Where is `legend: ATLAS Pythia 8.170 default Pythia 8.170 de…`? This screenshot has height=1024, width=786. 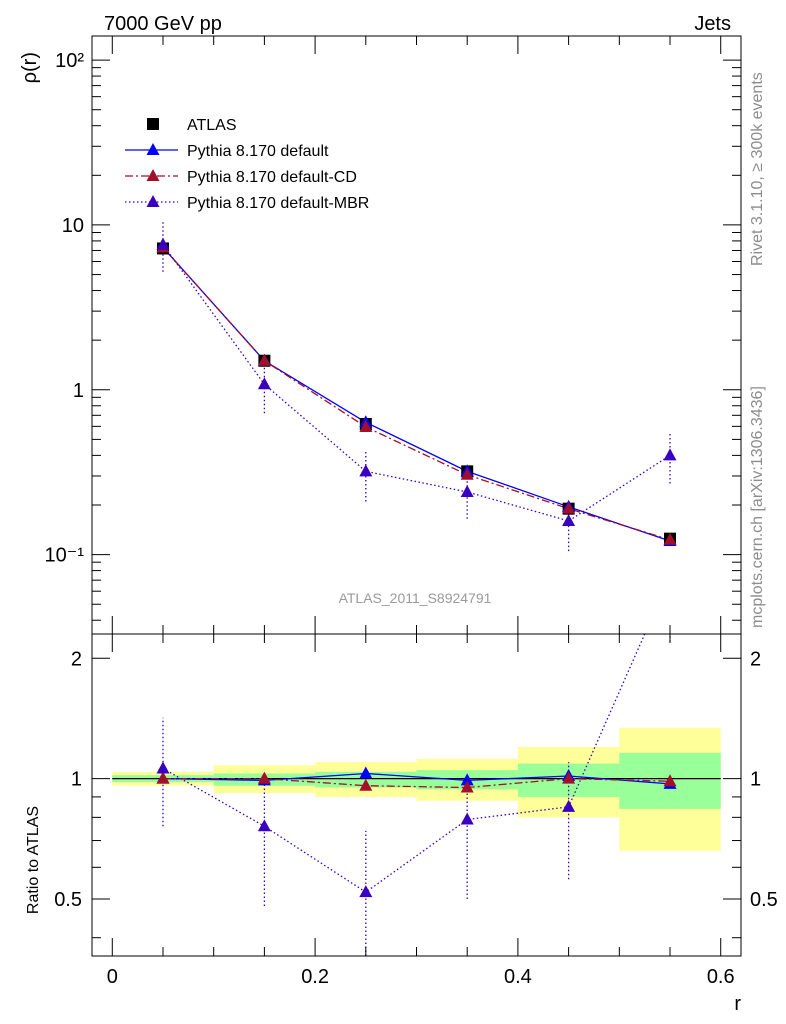 legend: ATLAS Pythia 8.170 default Pythia 8.170 de… is located at coordinates (247, 164).